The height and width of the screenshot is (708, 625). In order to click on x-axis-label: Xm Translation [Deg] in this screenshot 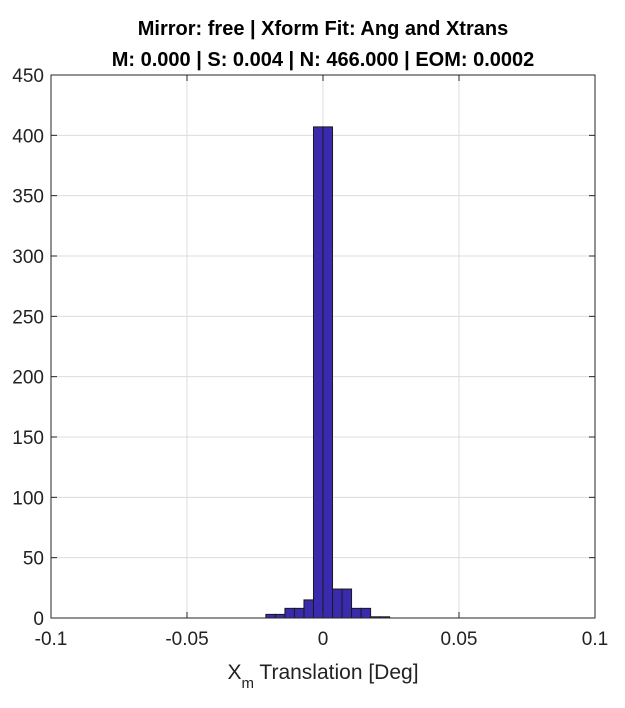, I will do `click(322, 676)`.